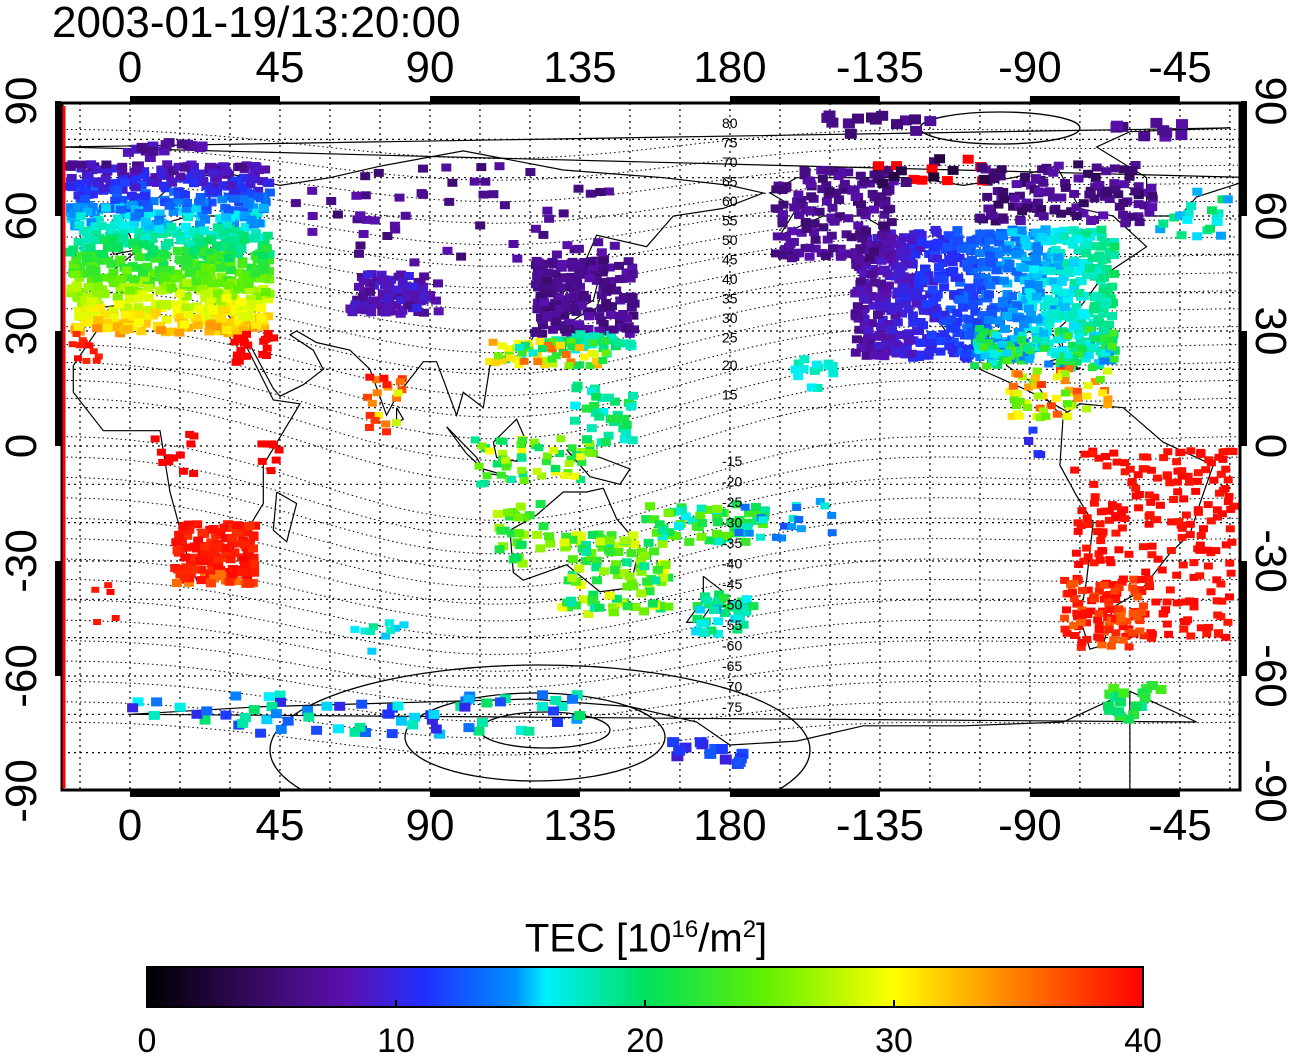 The image size is (1292, 1057). What do you see at coordinates (732, 461) in the screenshot?
I see `contour-label: -15` at bounding box center [732, 461].